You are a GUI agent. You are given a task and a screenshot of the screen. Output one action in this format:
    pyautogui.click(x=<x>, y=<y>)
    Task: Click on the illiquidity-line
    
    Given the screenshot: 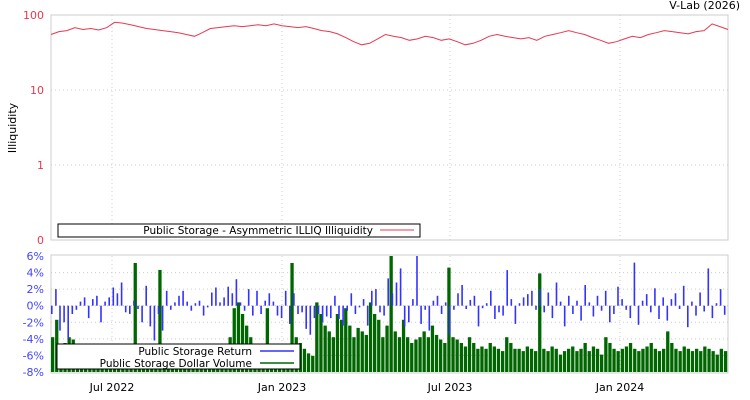 What is the action you would take?
    pyautogui.click(x=389, y=33)
    